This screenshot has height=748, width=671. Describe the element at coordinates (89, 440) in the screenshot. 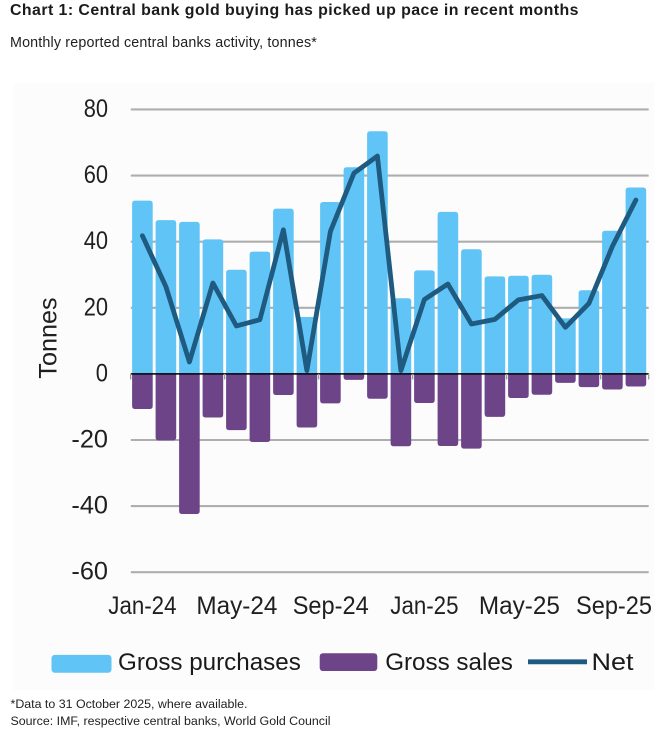

I see `svg-text: -20` at that location.